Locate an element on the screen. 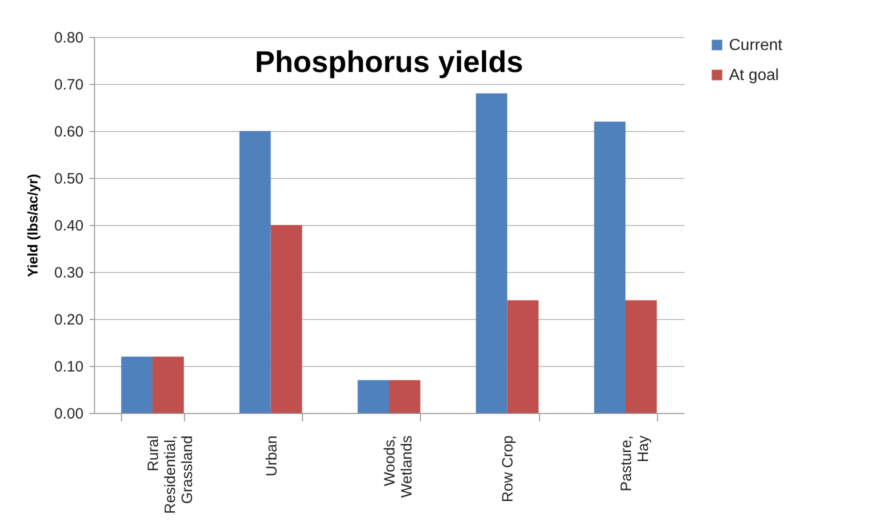 The height and width of the screenshot is (527, 894). y-tick-label: 0.50 is located at coordinates (69, 179).